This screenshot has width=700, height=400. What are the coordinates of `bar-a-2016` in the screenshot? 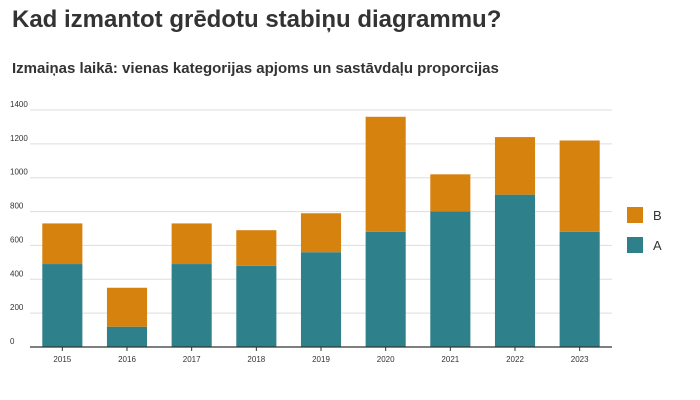 It's located at (127, 336).